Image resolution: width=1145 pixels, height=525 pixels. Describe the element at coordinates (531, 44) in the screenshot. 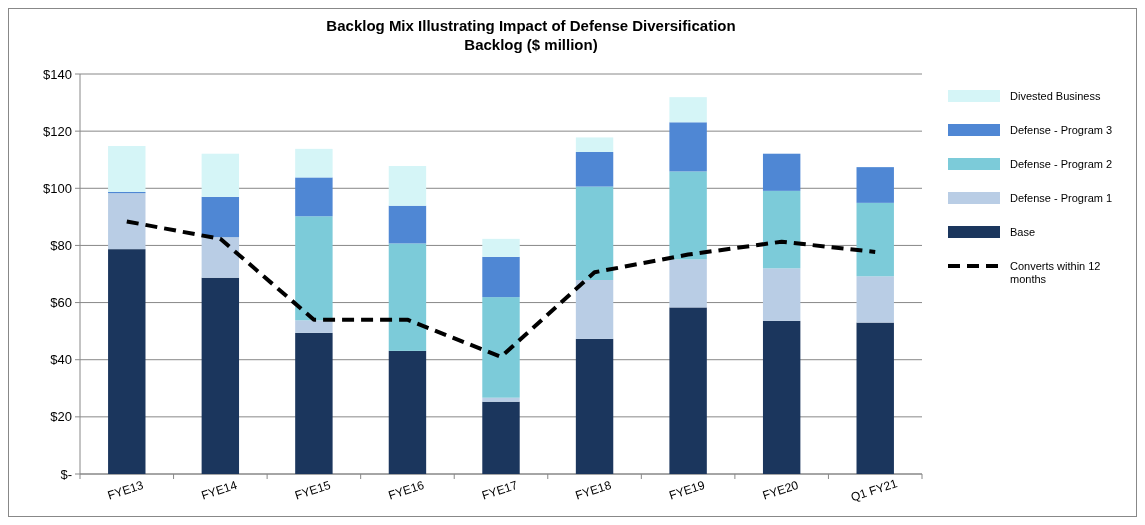

I see `chart-subtitle: Backlog ($ million)` at that location.